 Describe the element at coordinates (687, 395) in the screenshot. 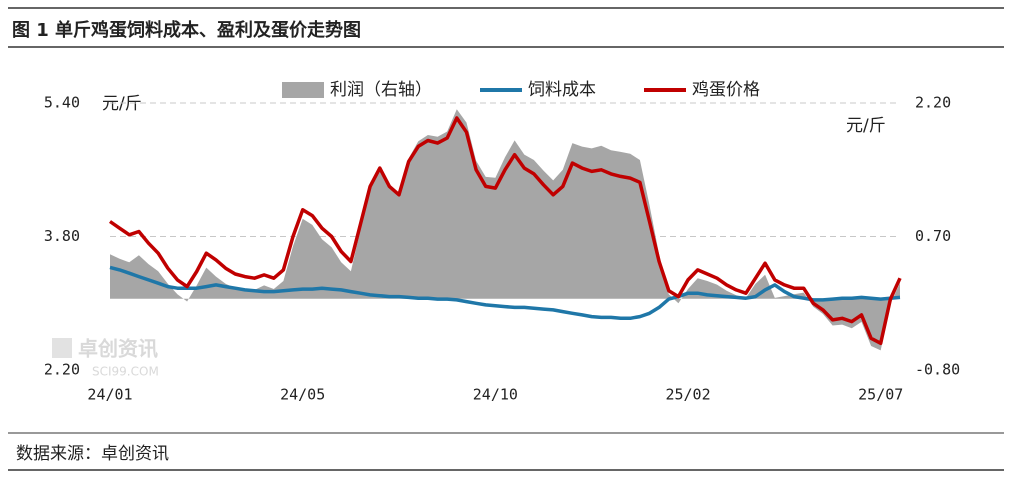

I see `x-tick-label: 25/02` at that location.